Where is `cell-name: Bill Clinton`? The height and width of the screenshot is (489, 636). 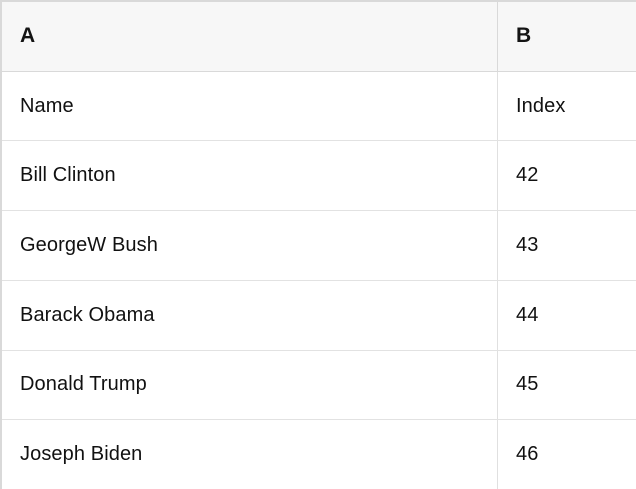
cell-name: Bill Clinton is located at coordinates (250, 176).